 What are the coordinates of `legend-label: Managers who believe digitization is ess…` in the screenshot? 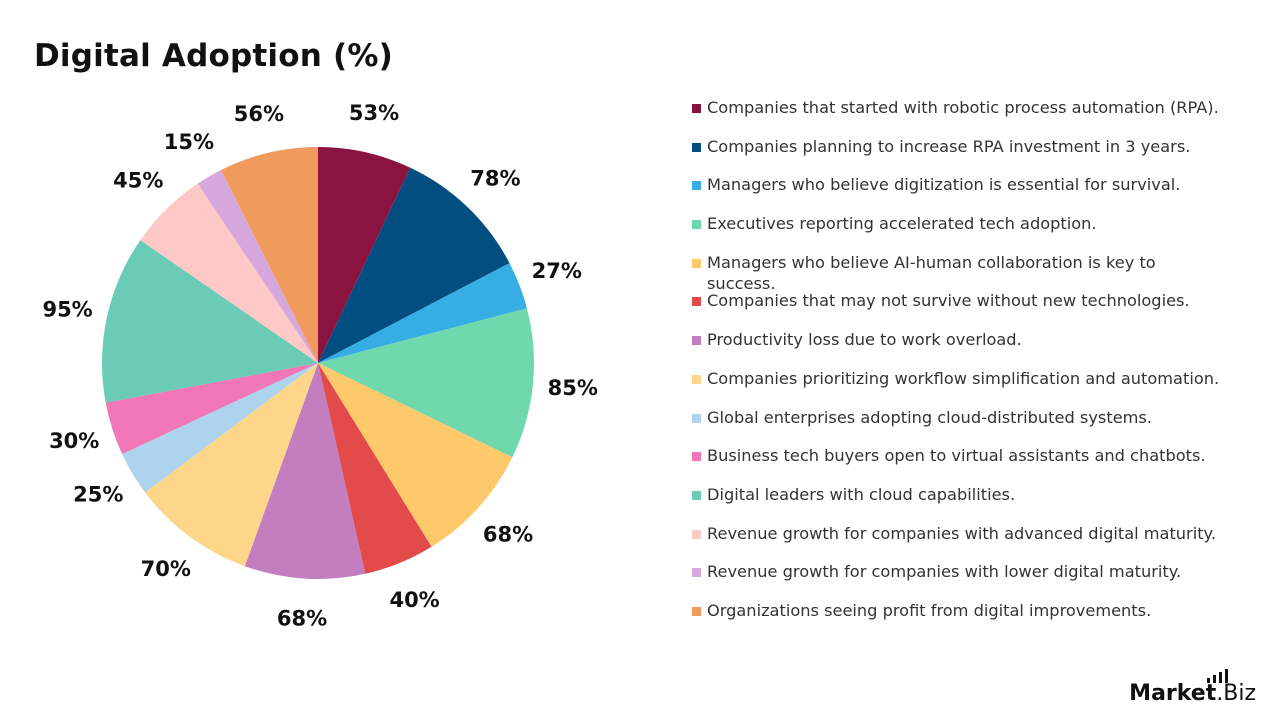 It's located at (944, 185).